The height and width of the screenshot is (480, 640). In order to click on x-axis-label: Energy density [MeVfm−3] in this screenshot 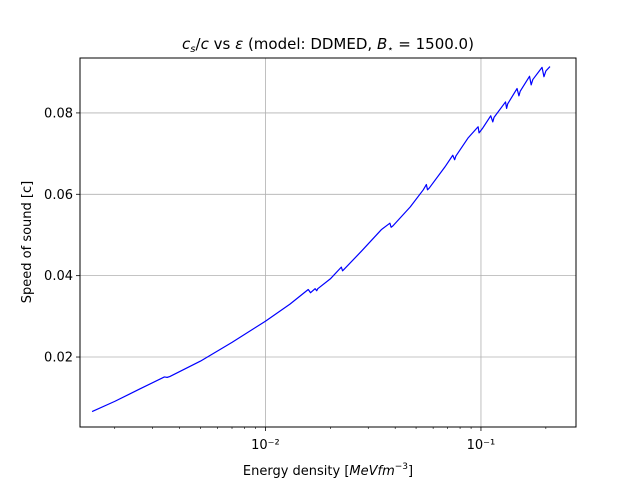, I will do `click(328, 470)`.